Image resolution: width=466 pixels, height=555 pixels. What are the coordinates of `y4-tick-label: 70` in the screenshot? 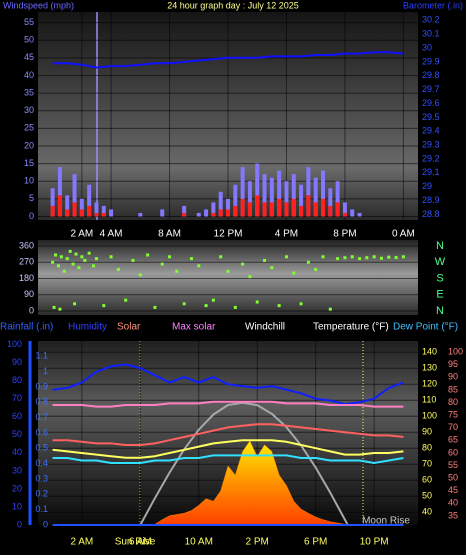 It's located at (453, 427).